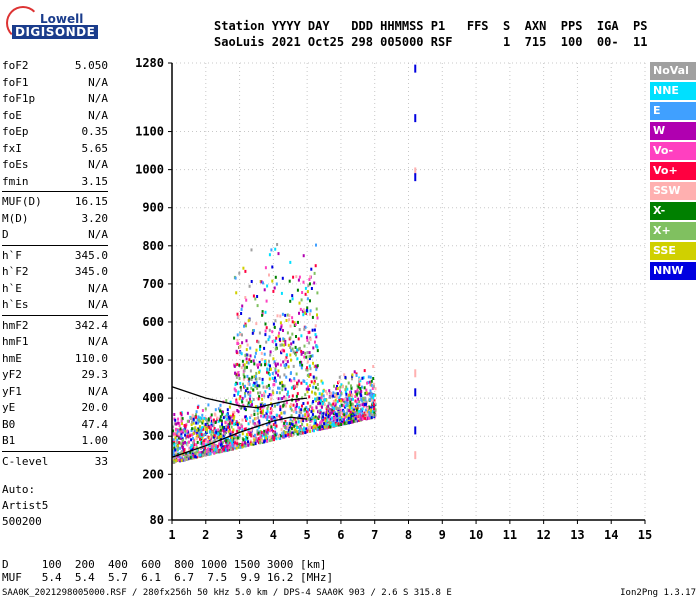  Describe the element at coordinates (55, 392) in the screenshot. I see `param-row-yf1: yF1 N/A` at that location.